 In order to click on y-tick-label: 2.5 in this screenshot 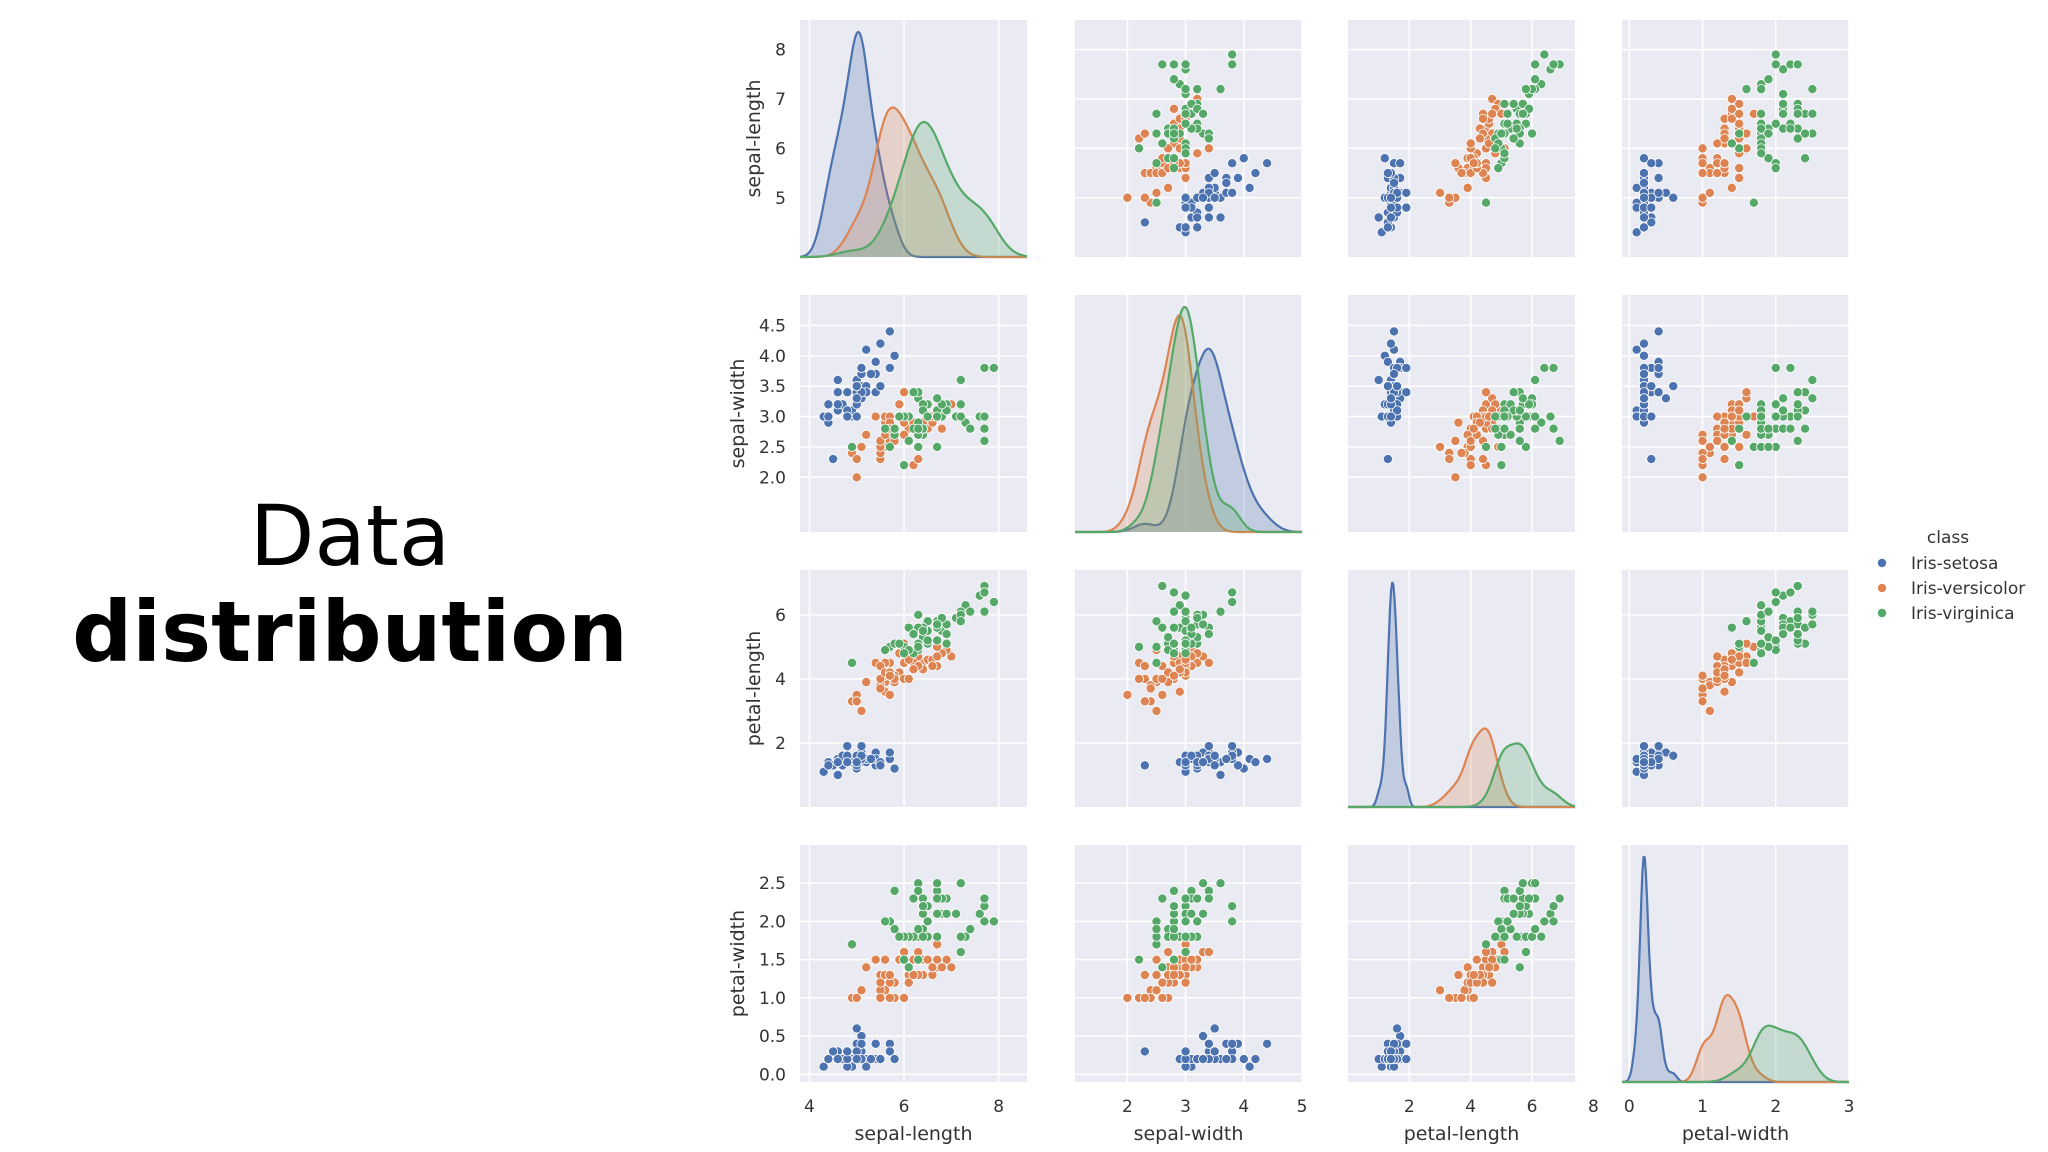, I will do `click(772, 448)`.